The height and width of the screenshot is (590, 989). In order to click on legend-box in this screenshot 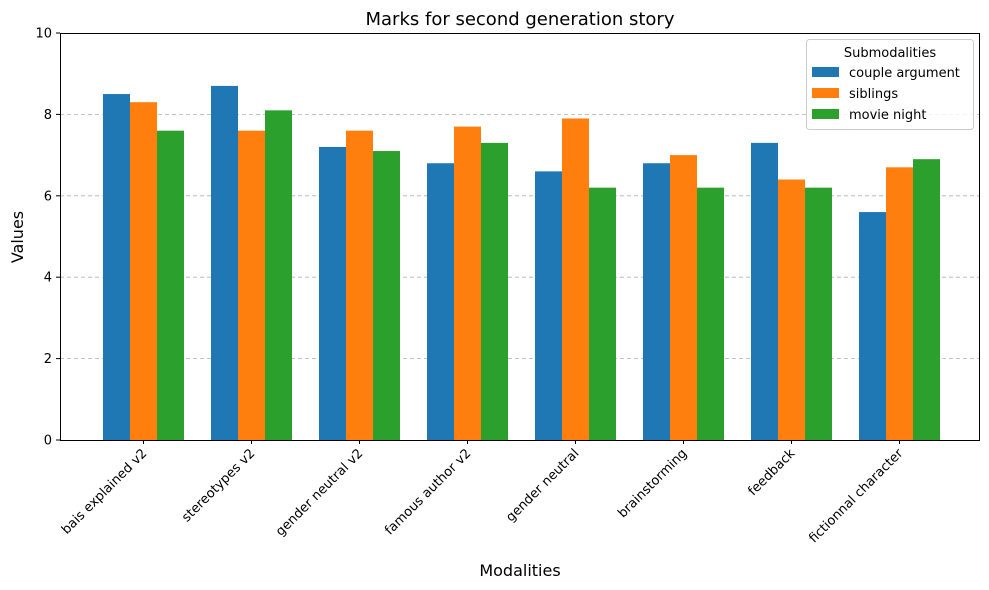, I will do `click(890, 84)`.